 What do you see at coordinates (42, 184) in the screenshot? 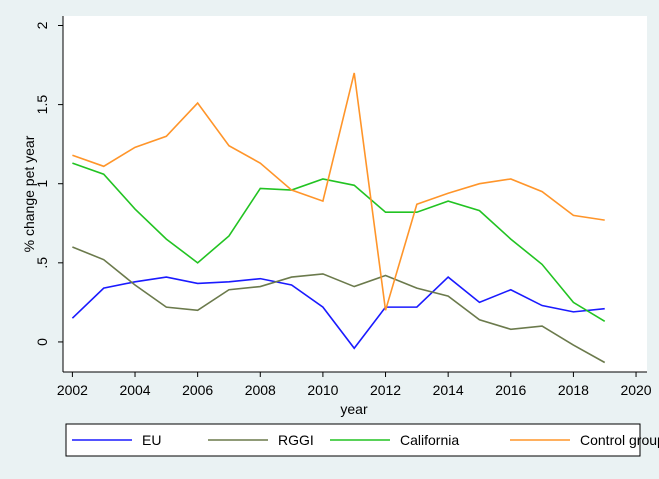
I see `y-tick-label: 1` at bounding box center [42, 184].